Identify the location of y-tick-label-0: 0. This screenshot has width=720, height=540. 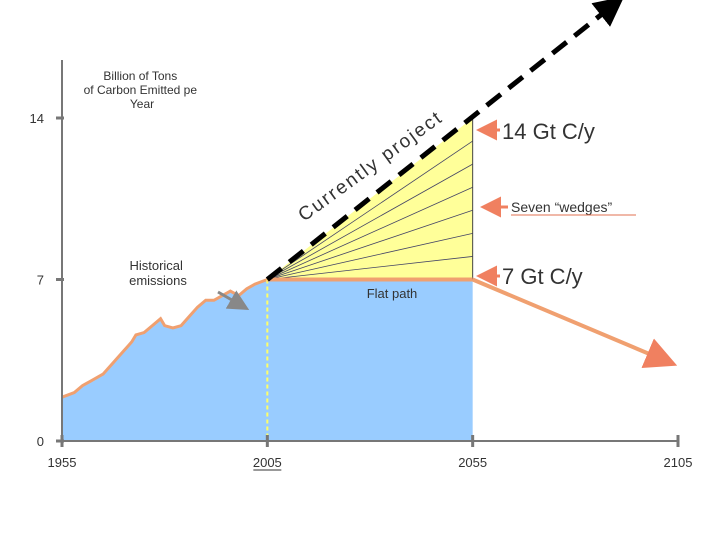
(40, 441).